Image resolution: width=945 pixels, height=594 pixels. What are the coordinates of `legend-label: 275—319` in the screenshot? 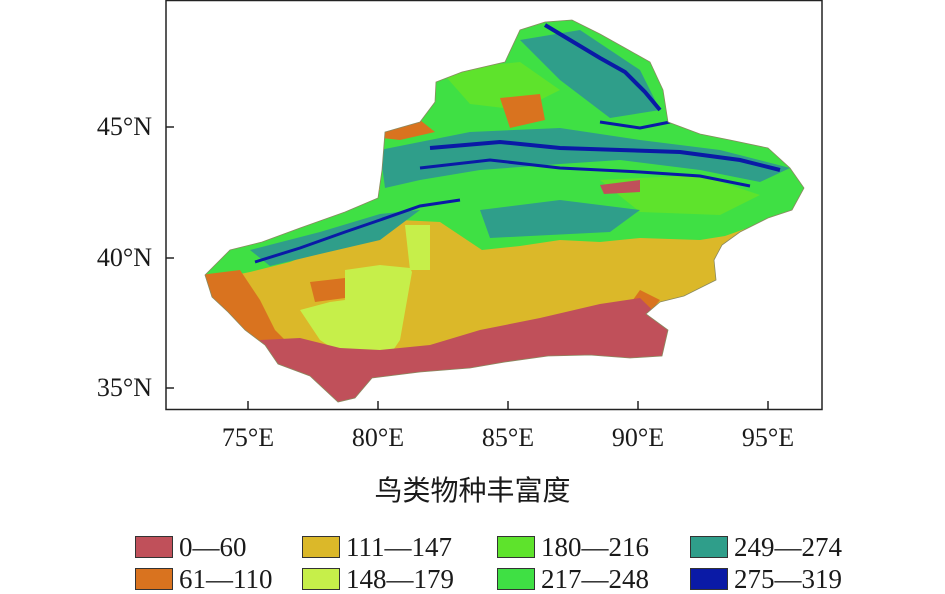 It's located at (788, 579).